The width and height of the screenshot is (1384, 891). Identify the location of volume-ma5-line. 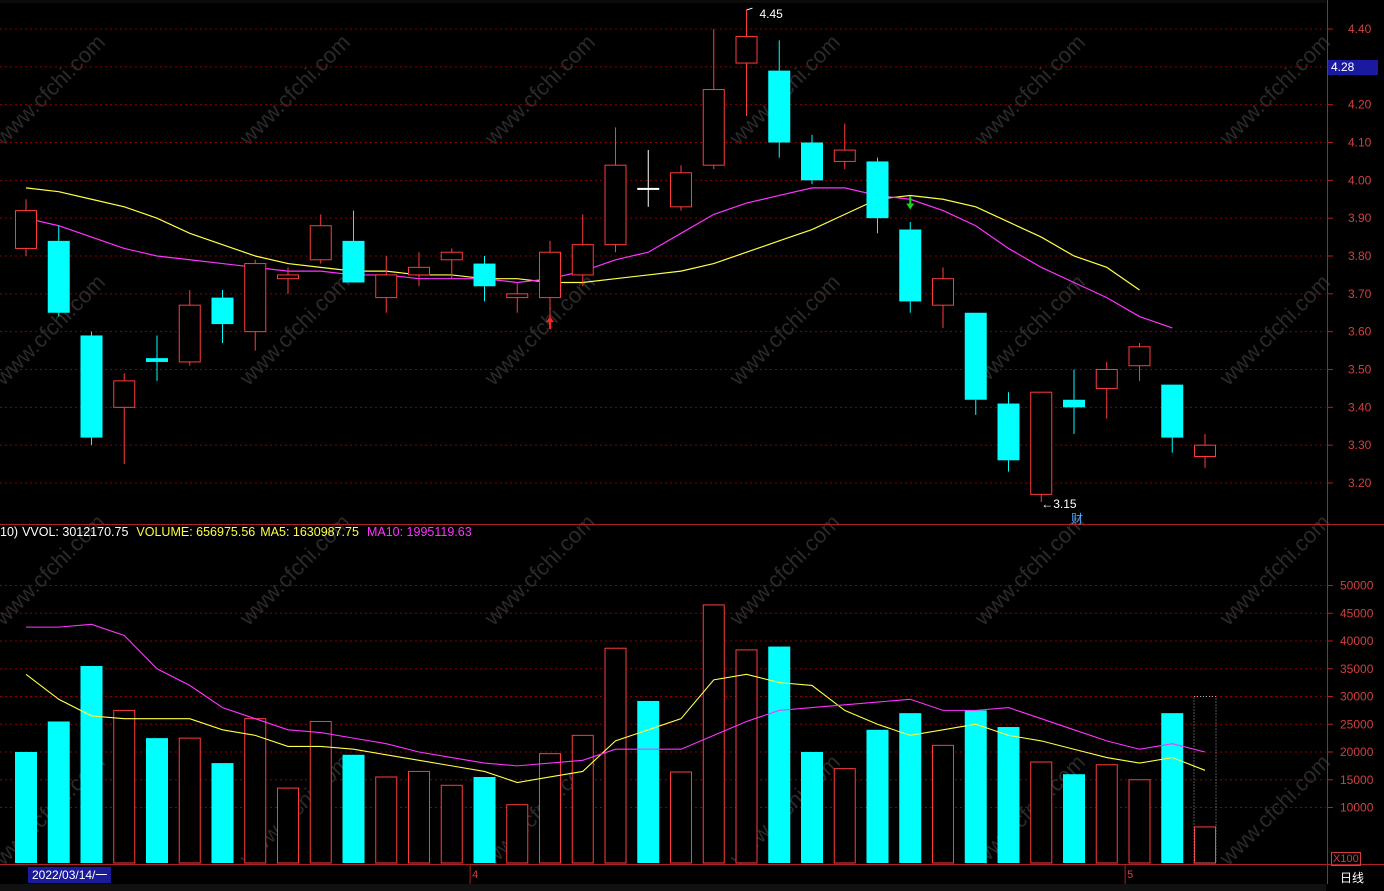
(615, 728).